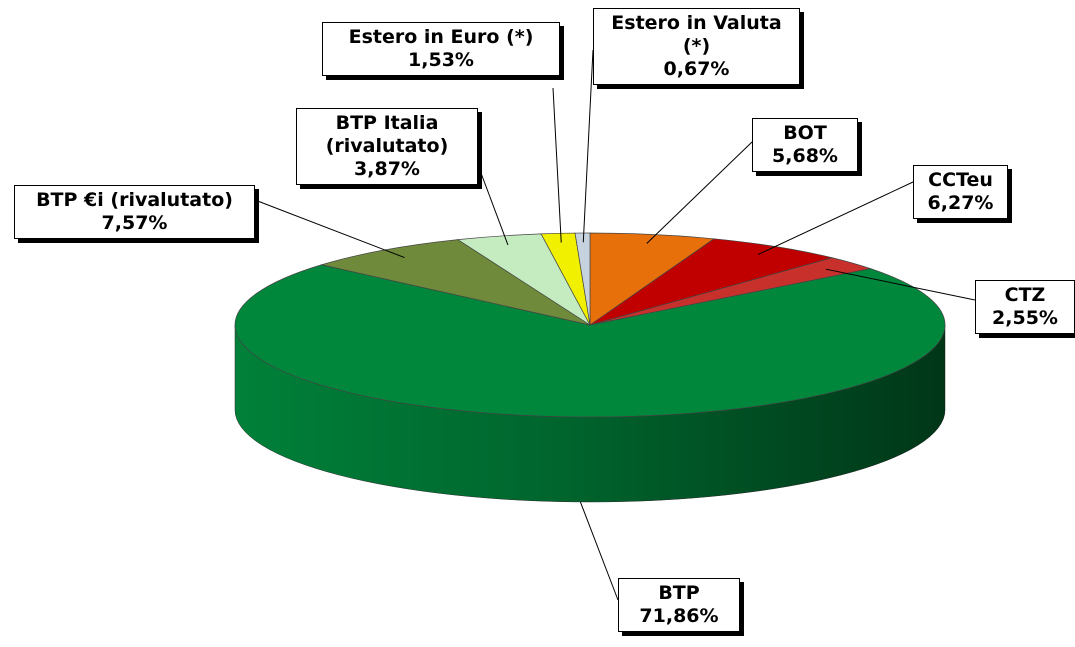 This screenshot has height=647, width=1075. I want to click on data-label: Estero in Valuta (*) 0,67%, so click(696, 46).